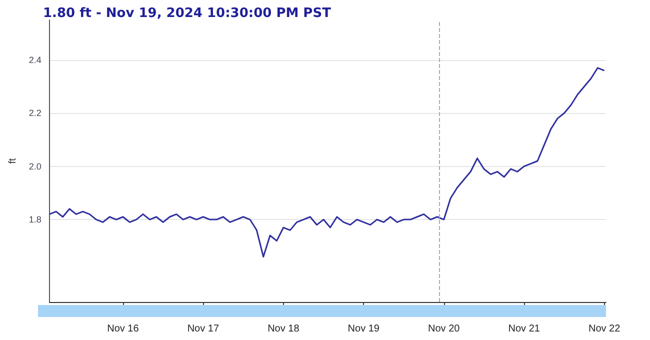  What do you see at coordinates (524, 329) in the screenshot?
I see `x-tick-label: Nov 21` at bounding box center [524, 329].